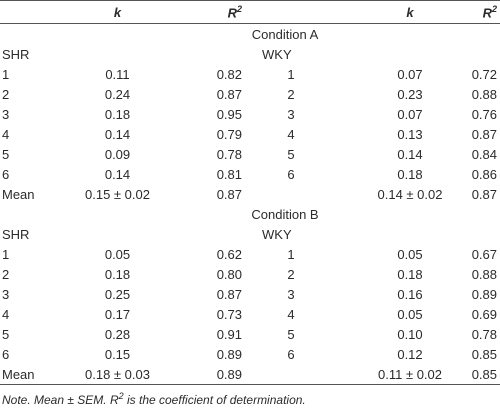  I want to click on cell: 0.73, so click(229, 314).